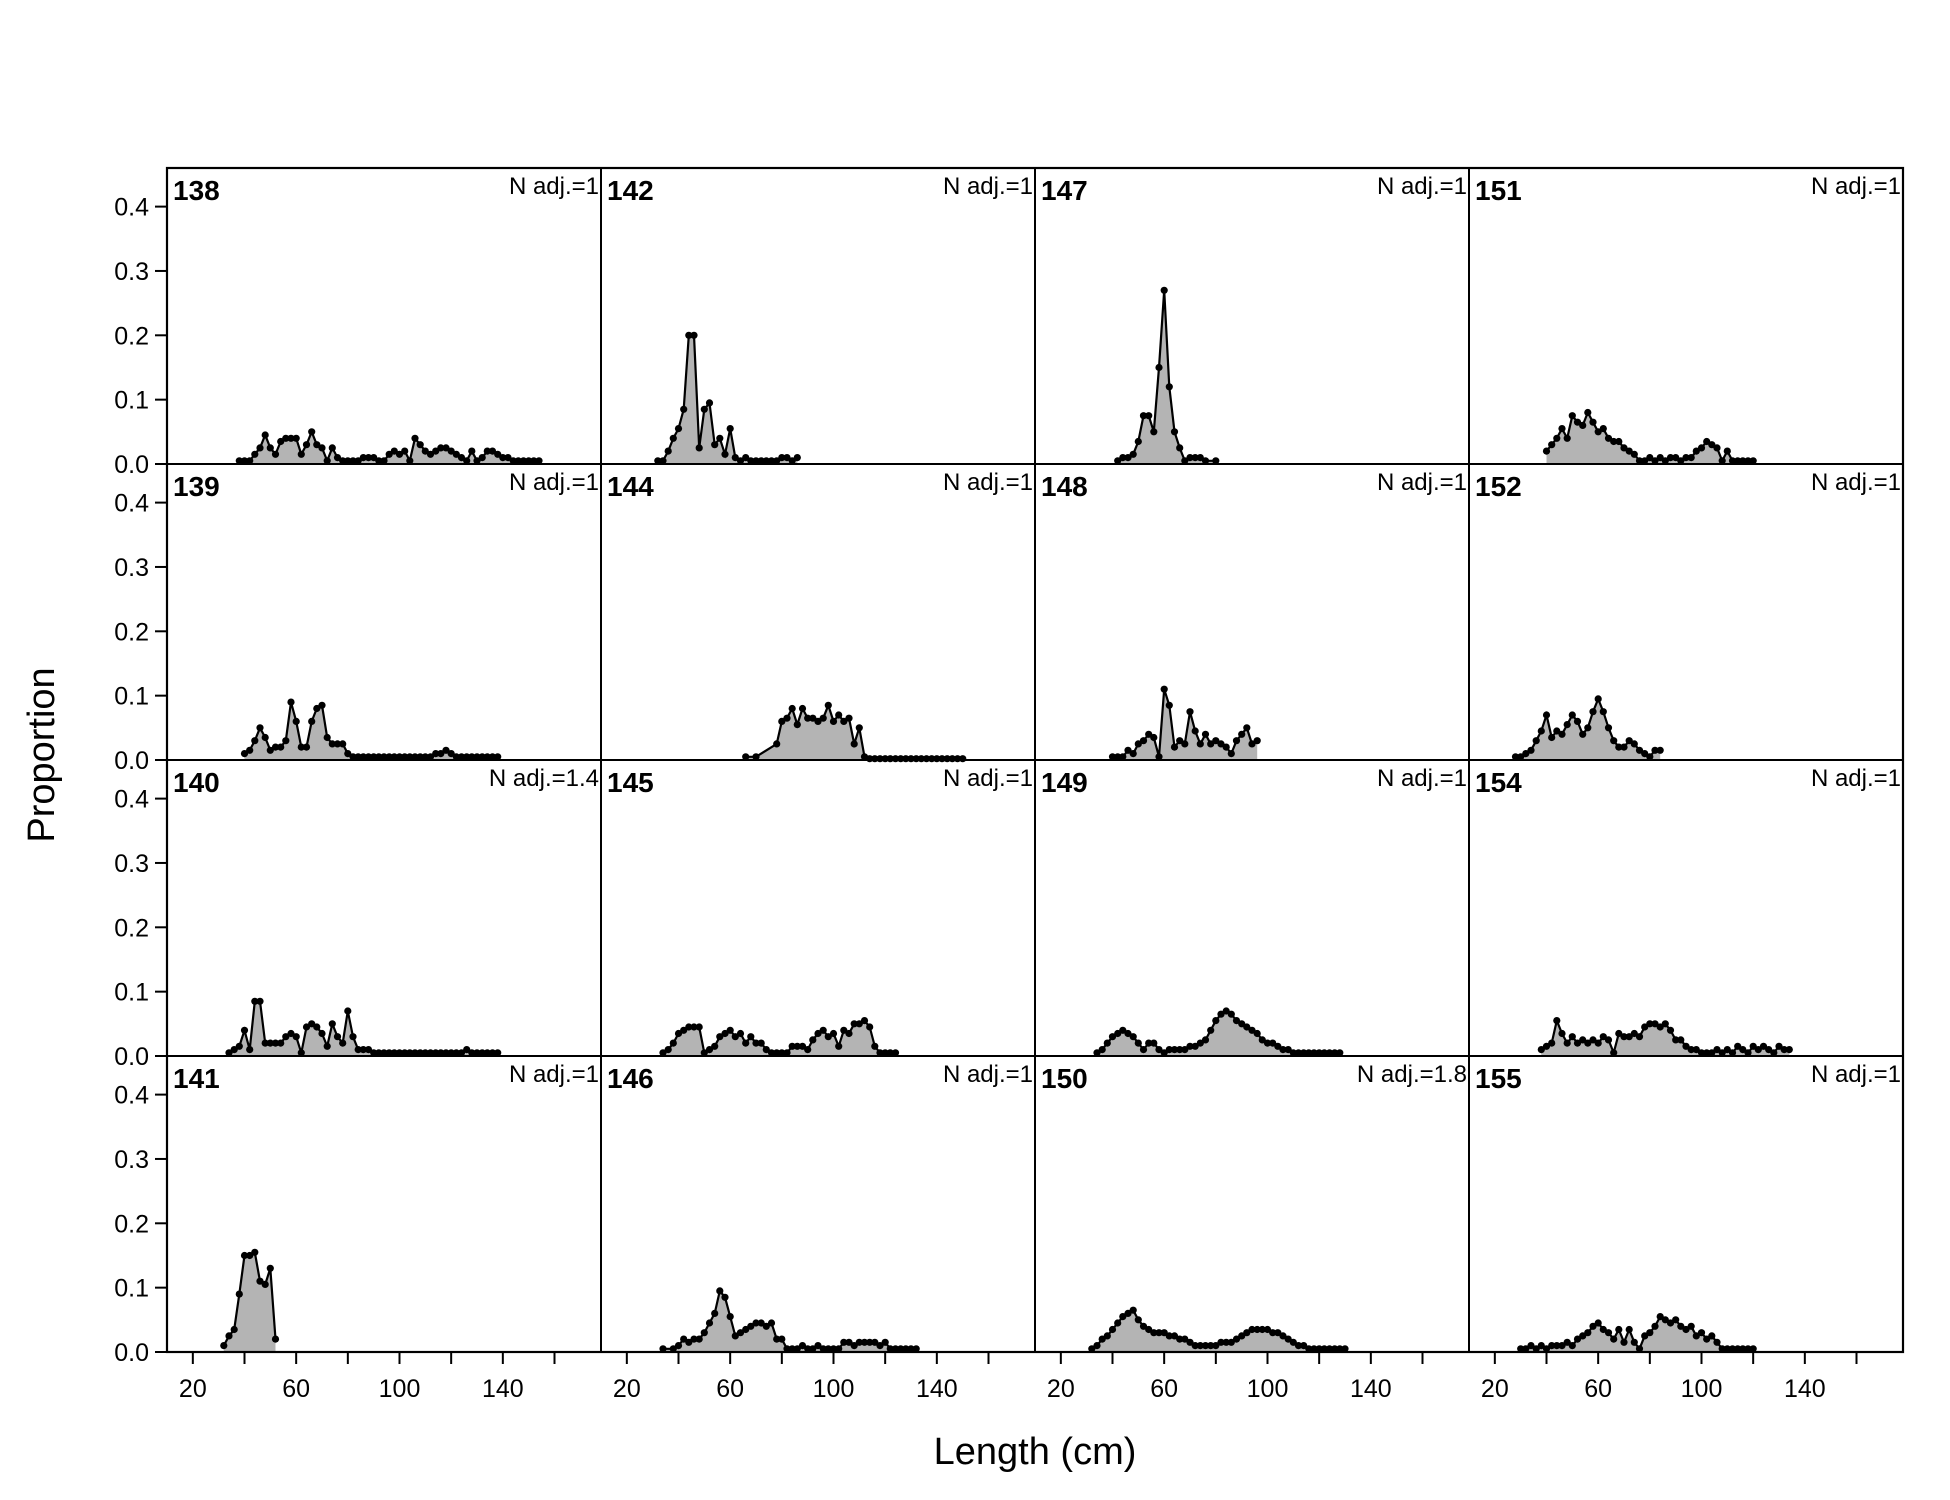 The image size is (1950, 1500). What do you see at coordinates (1498, 782) in the screenshot?
I see `panel-label: 154` at bounding box center [1498, 782].